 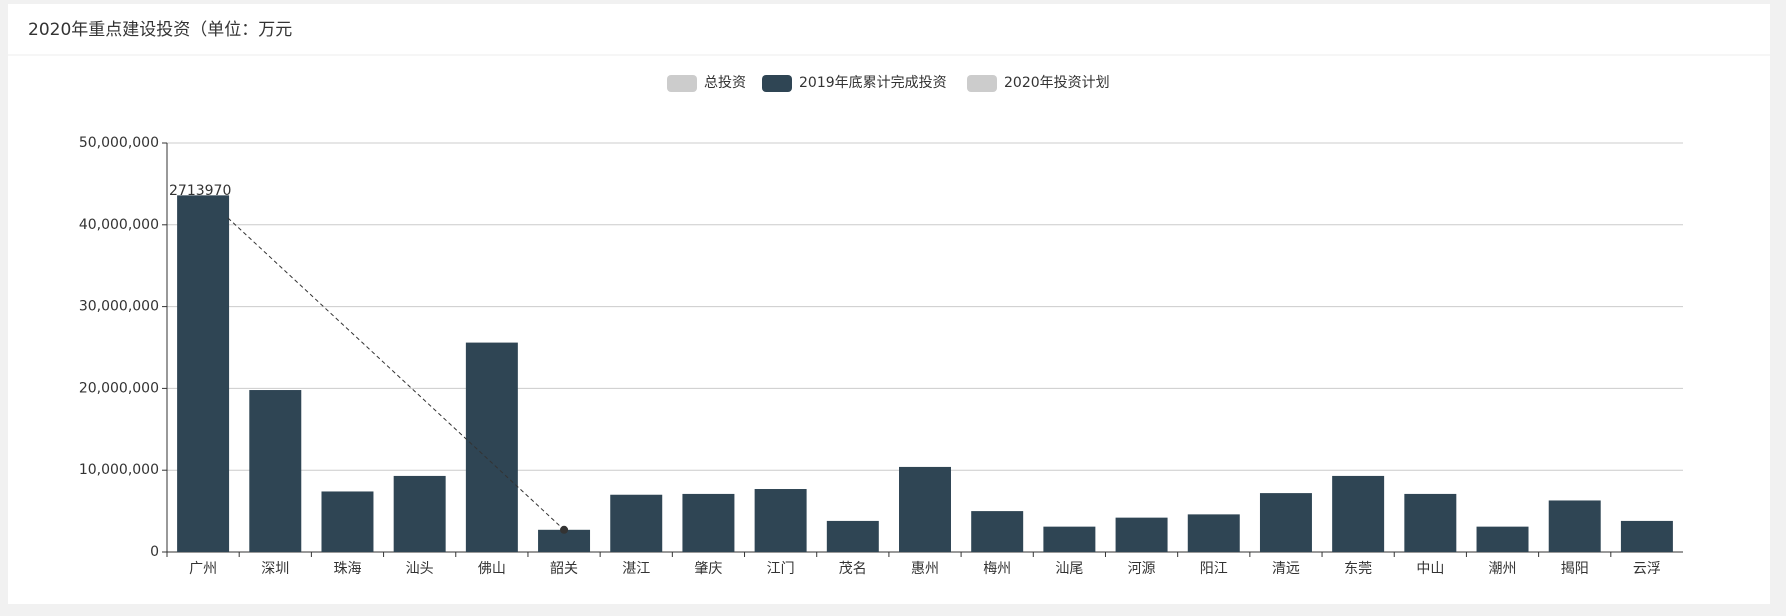 What do you see at coordinates (203, 569) in the screenshot?
I see `x-tick-label: 广州` at bounding box center [203, 569].